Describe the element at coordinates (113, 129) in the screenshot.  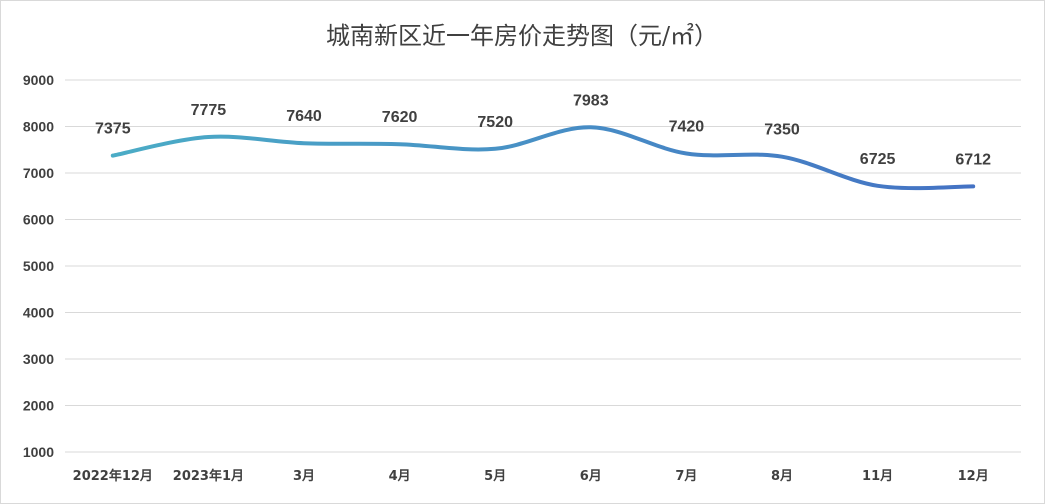
I see `data-label: 7375` at that location.